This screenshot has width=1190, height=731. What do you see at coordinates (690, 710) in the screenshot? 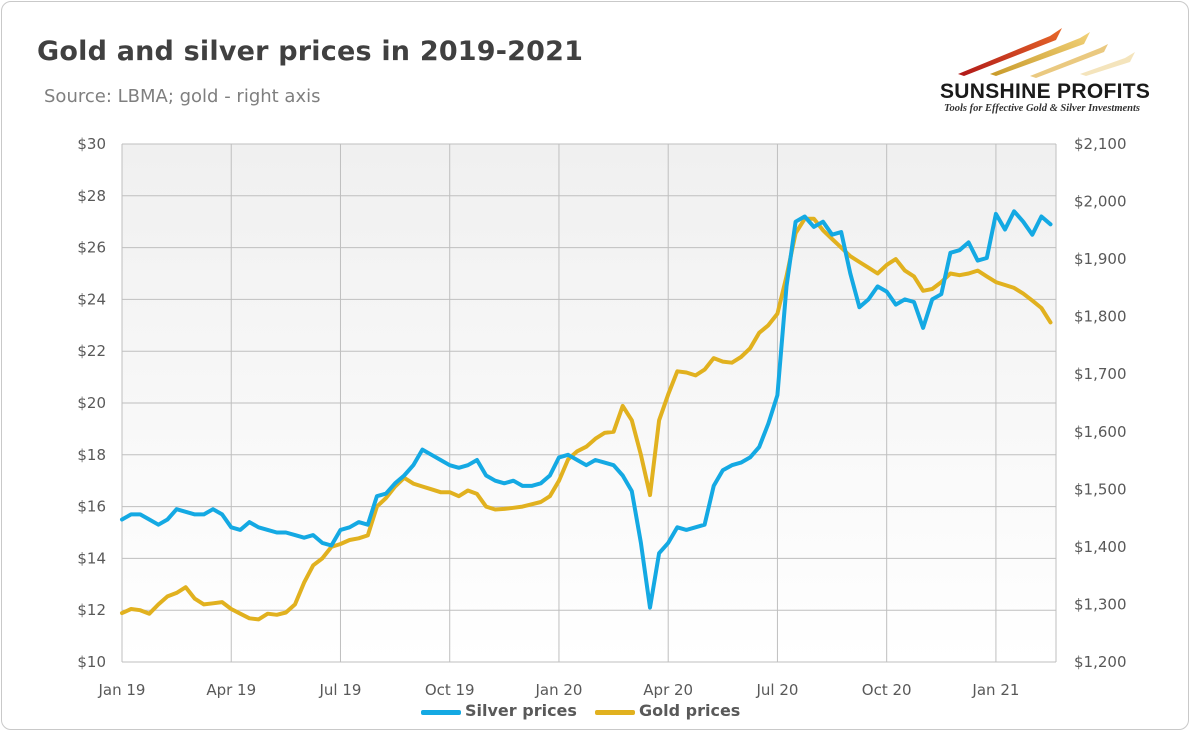
I see `legend-label-gold: Gold prices` at bounding box center [690, 710].